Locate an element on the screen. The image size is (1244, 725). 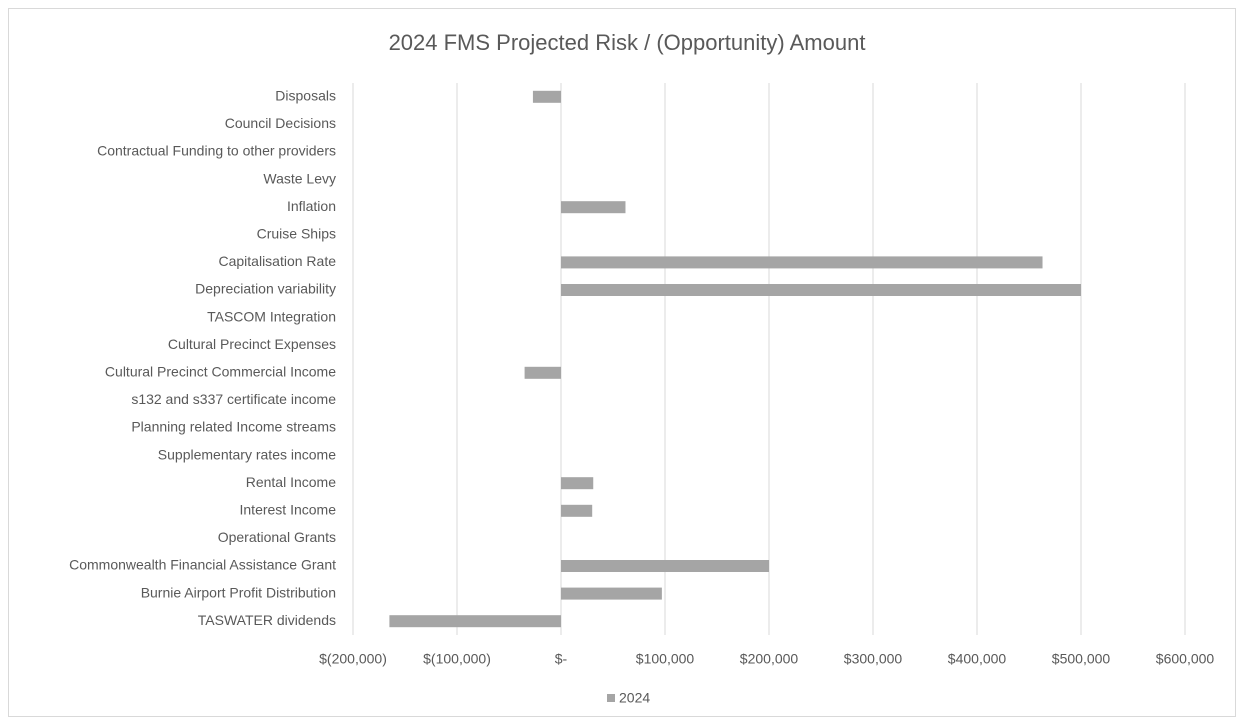
y-tick-label: Disposals is located at coordinates (305, 96).